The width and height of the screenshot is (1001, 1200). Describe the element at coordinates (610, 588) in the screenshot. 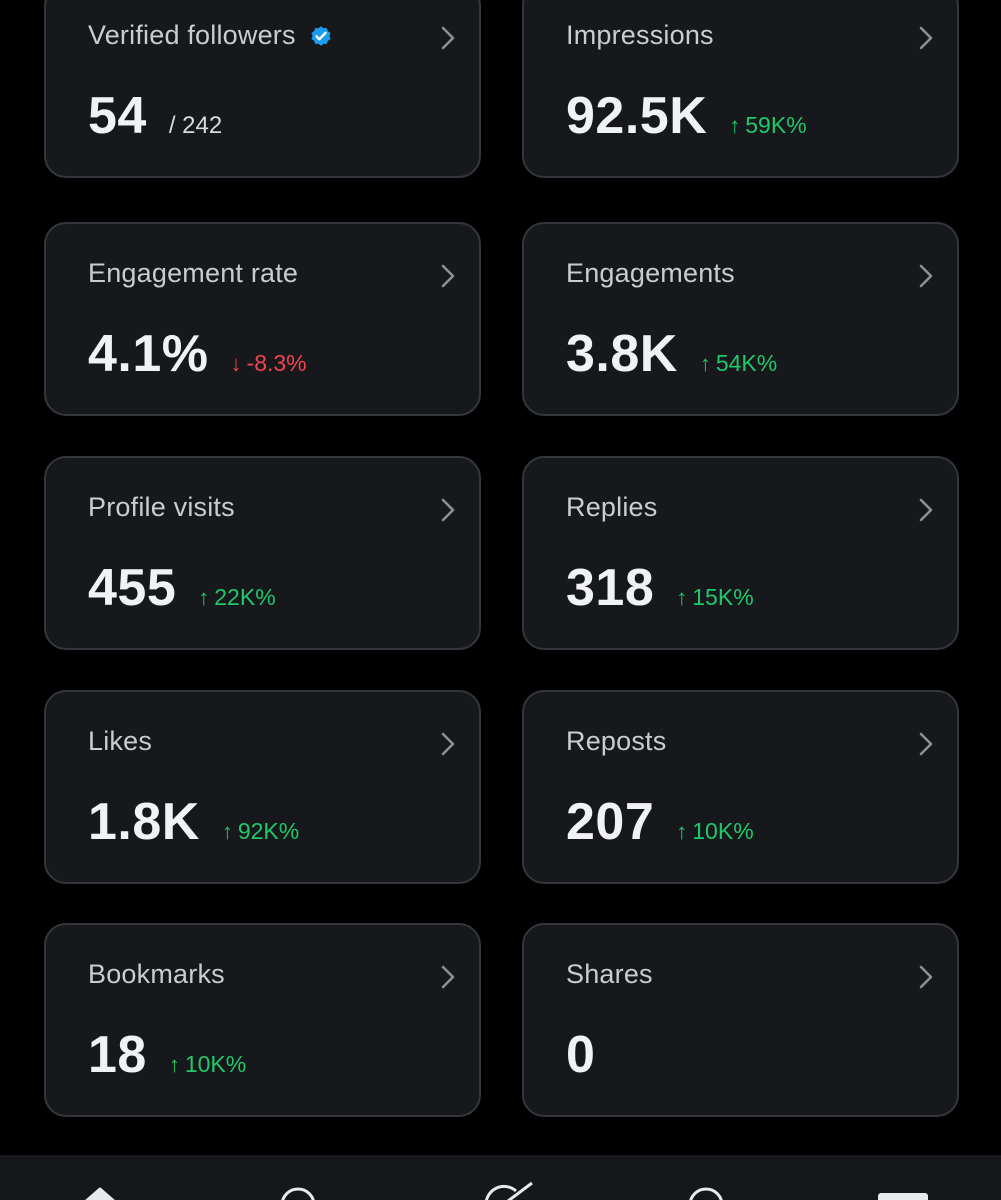

I see `metric-value: 318` at that location.